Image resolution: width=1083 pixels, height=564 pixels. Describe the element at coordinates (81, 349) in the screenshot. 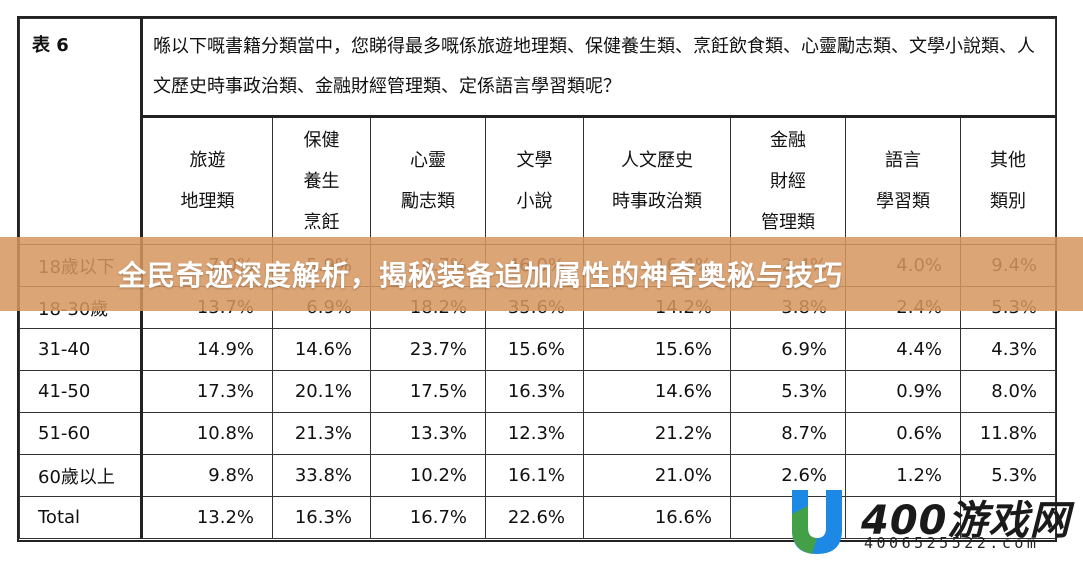

I see `row-label: 31-40` at that location.